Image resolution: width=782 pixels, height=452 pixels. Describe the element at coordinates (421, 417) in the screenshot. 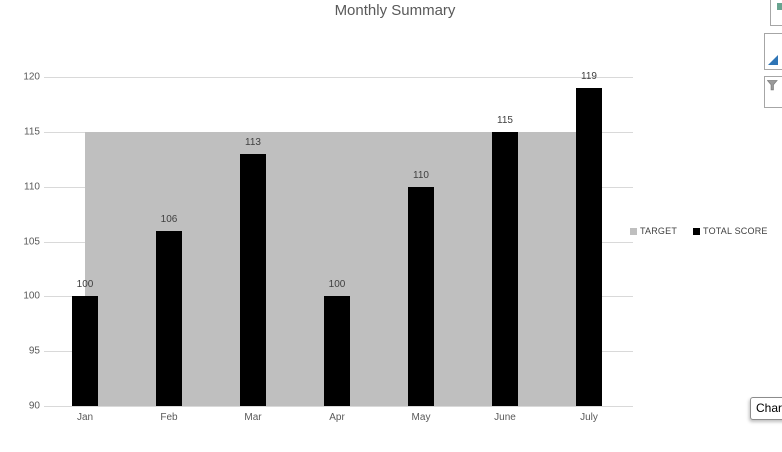

I see `x-axis-category-label: May` at that location.